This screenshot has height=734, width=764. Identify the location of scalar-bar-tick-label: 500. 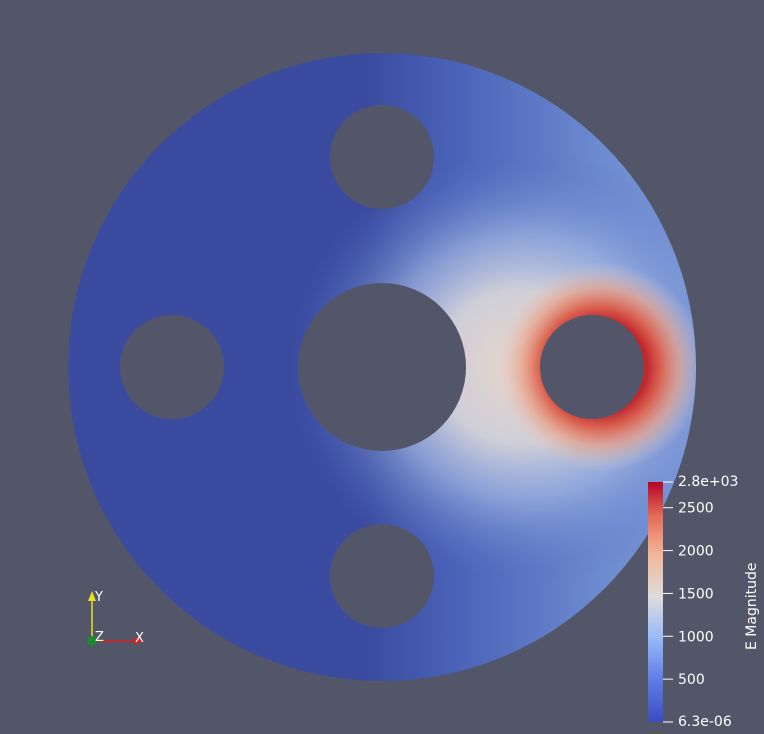
(691, 680).